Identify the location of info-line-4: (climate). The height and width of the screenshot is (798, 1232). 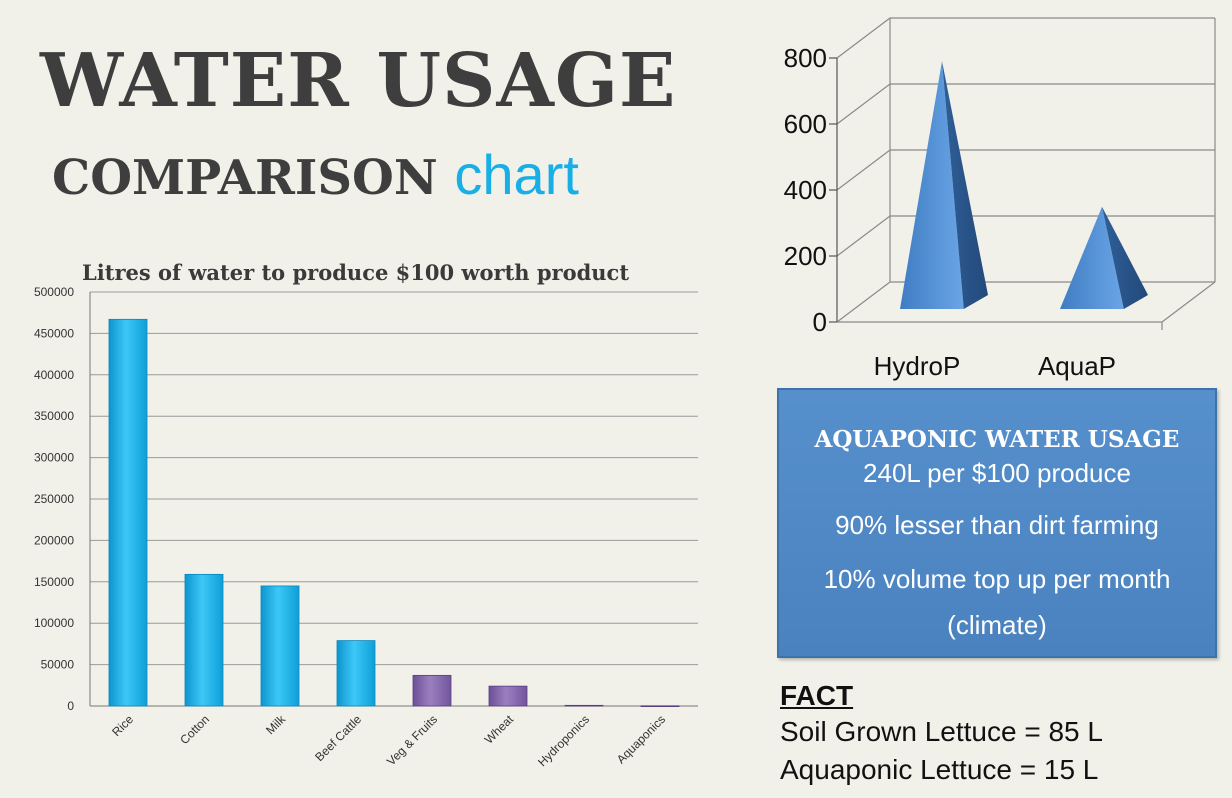
(997, 625).